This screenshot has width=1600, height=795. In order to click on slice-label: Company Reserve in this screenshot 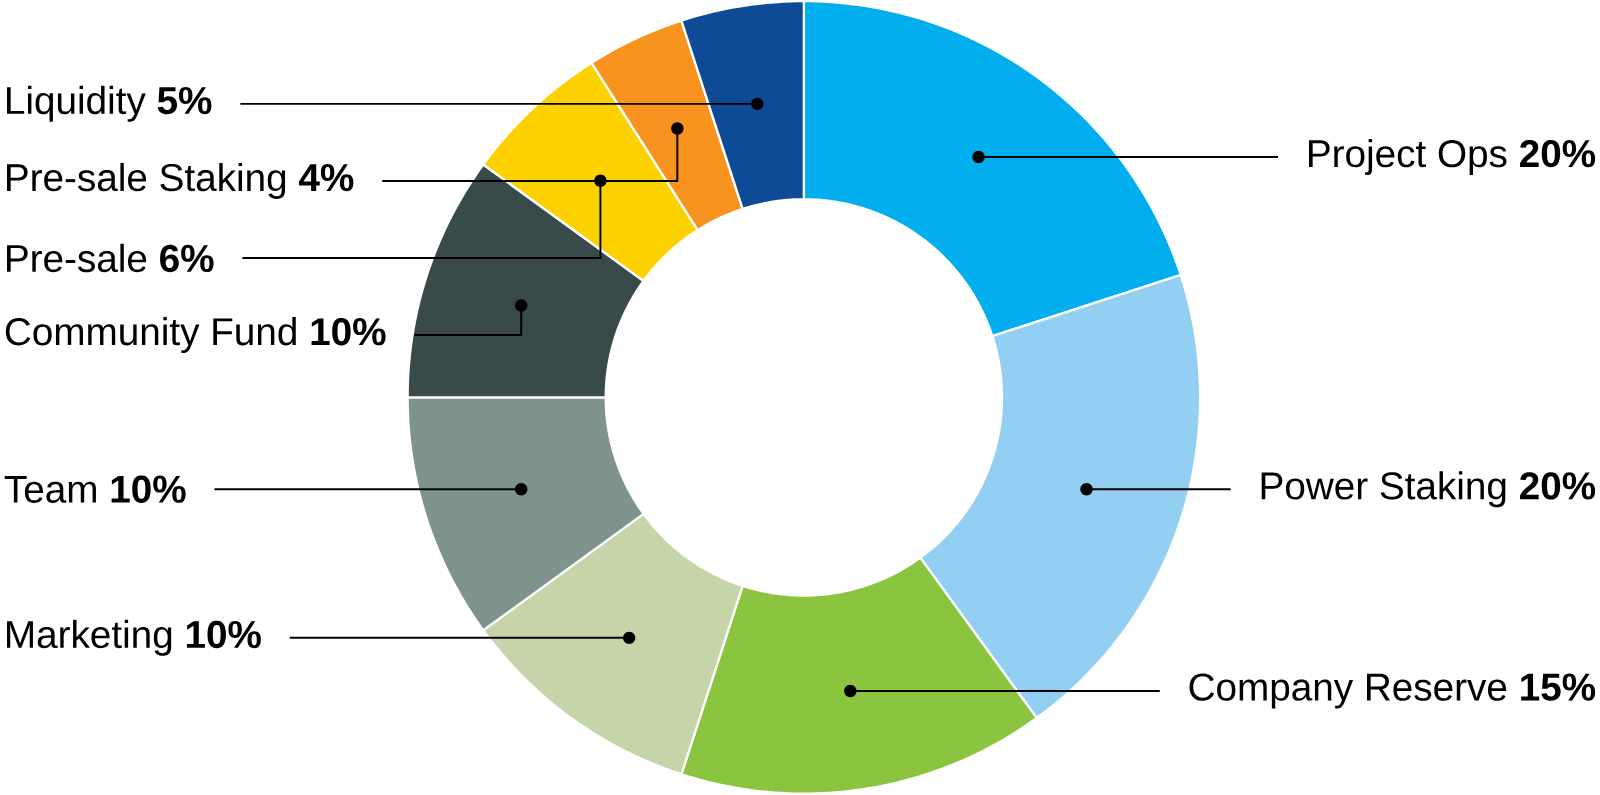, I will do `click(1348, 691)`.